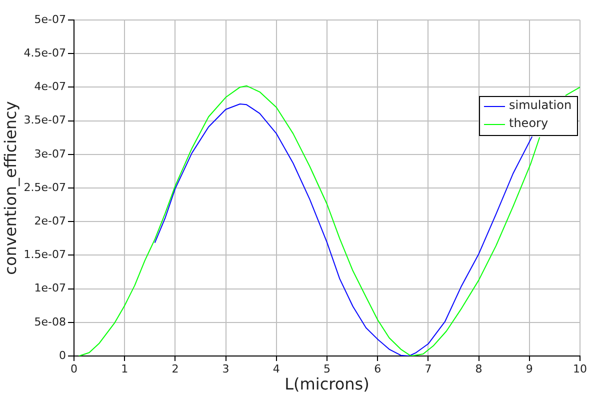 The width and height of the screenshot is (600, 400). Describe the element at coordinates (45, 187) in the screenshot. I see `y-tick-label: 2.5e-07` at that location.